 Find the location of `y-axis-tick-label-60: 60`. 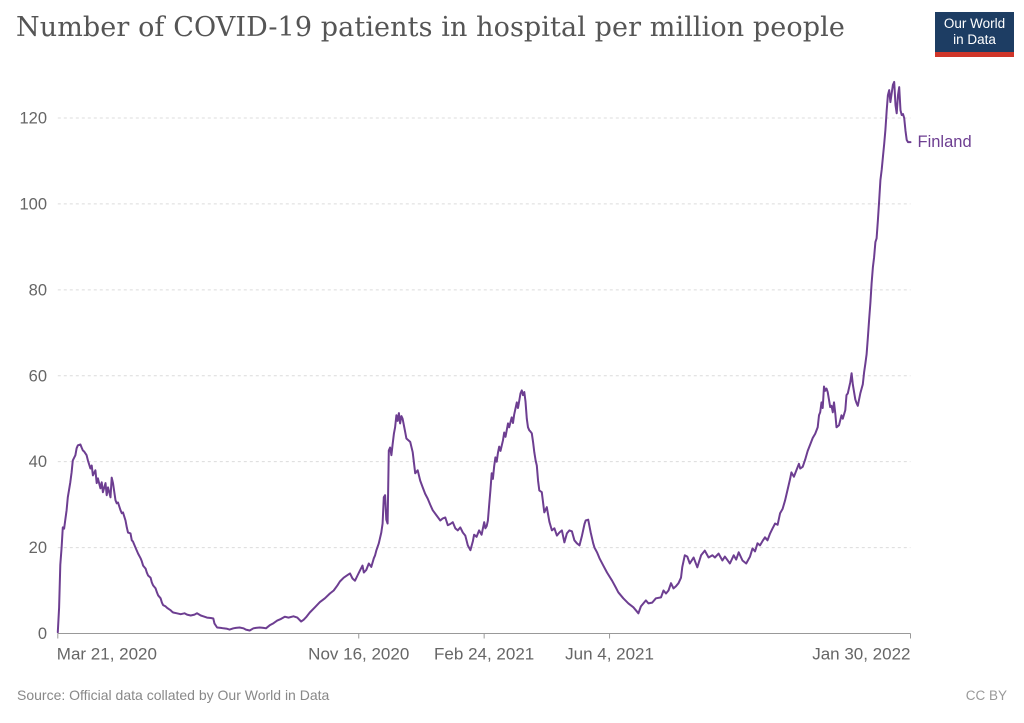

y-axis-tick-label-60: 60 is located at coordinates (38, 376).